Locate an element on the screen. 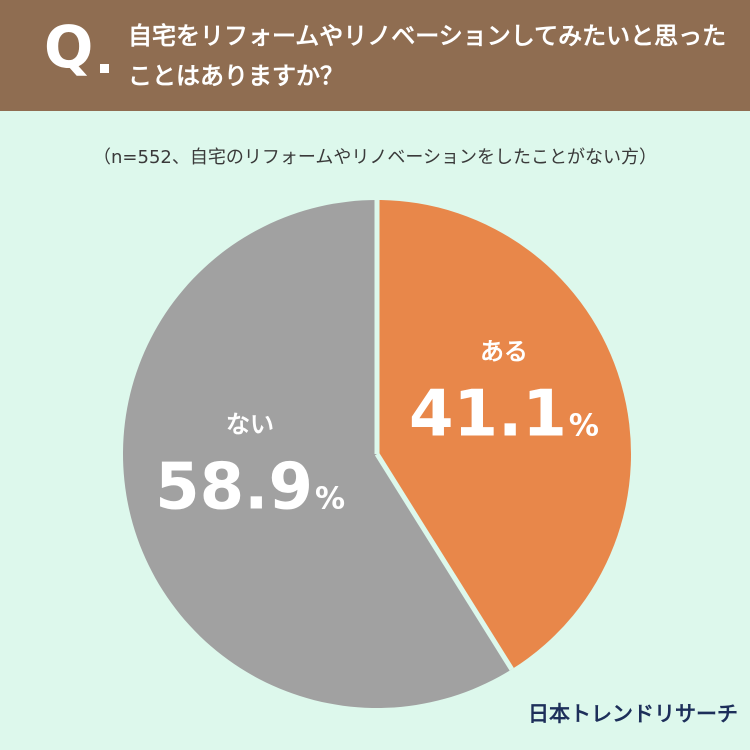  slice-value-1: 41.1% is located at coordinates (504, 415).